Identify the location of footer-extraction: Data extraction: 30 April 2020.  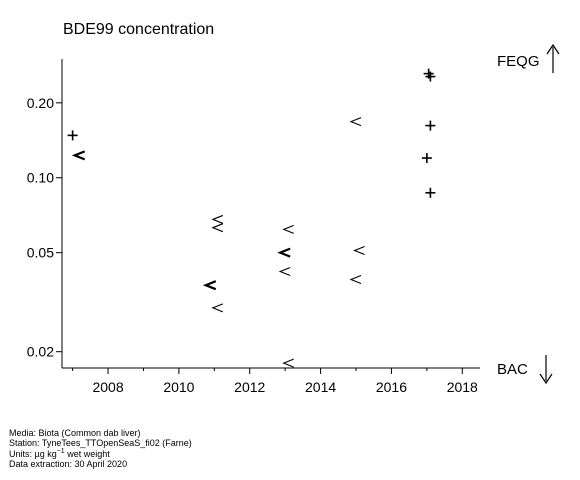
(68, 464).